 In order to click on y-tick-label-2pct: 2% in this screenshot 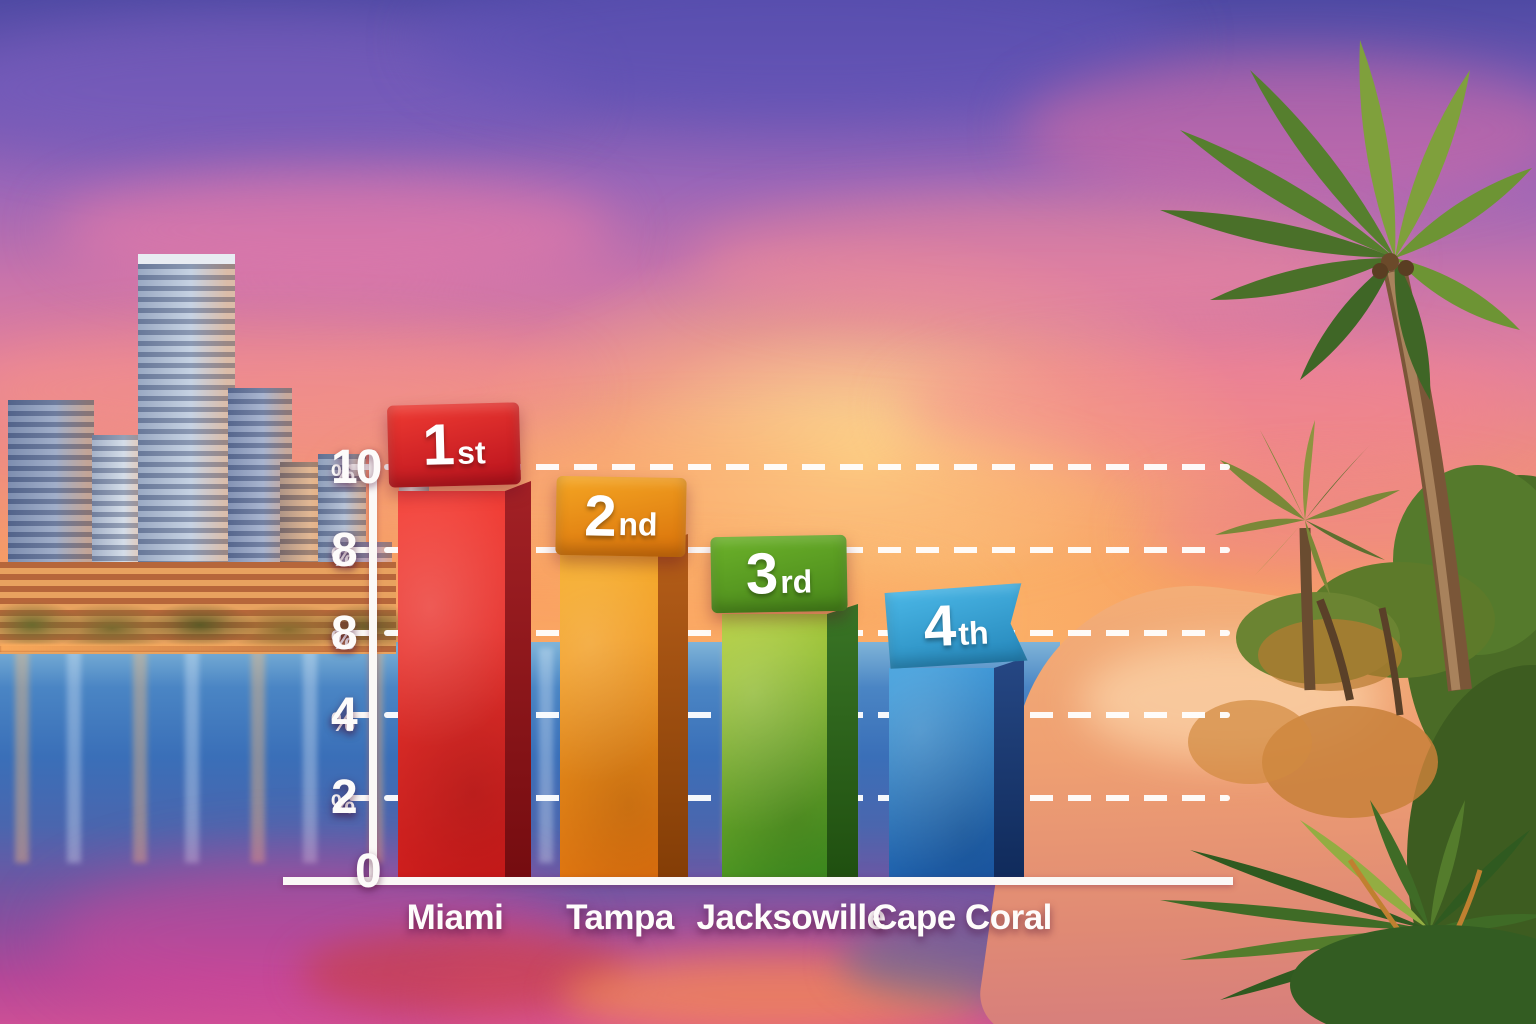, I will do `click(344, 797)`.